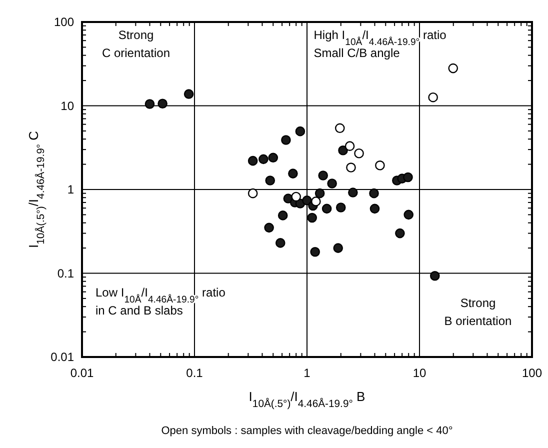 The image size is (548, 448). Describe the element at coordinates (70, 189) in the screenshot. I see `y-tick-label: 1` at that location.